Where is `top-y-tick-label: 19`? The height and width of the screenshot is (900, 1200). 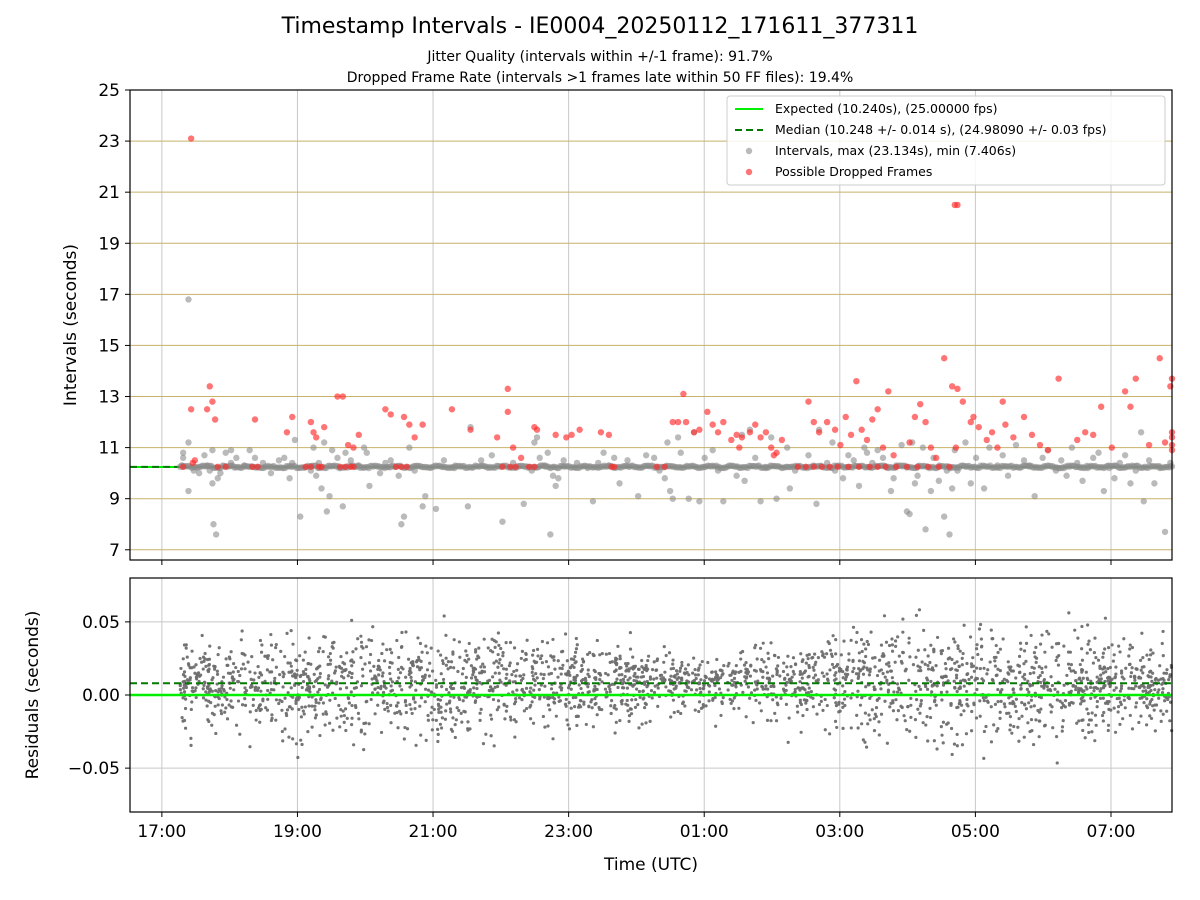 top-y-tick-label: 19 is located at coordinates (109, 244).